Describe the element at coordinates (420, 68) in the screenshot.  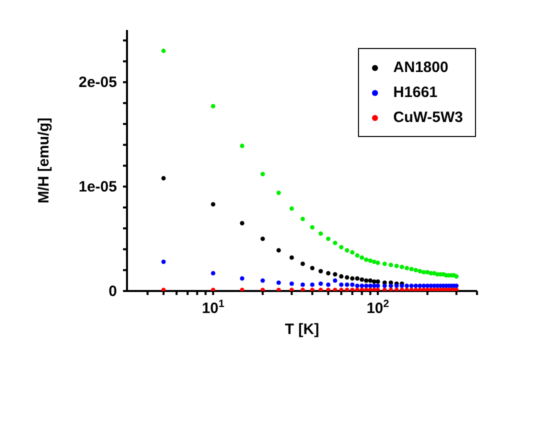
I see `legend-label: AN1800` at that location.